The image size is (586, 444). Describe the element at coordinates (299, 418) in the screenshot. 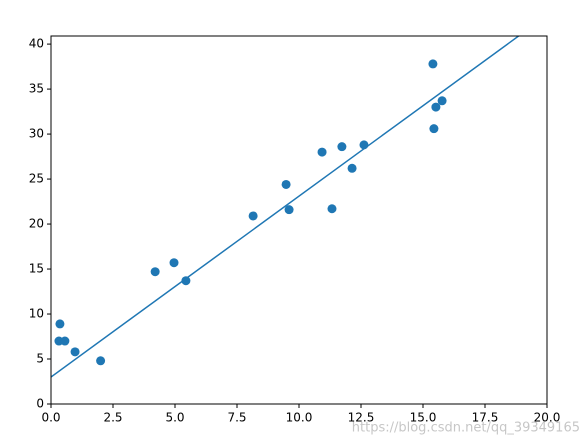

I see `x-tick-label: 10.0` at that location.